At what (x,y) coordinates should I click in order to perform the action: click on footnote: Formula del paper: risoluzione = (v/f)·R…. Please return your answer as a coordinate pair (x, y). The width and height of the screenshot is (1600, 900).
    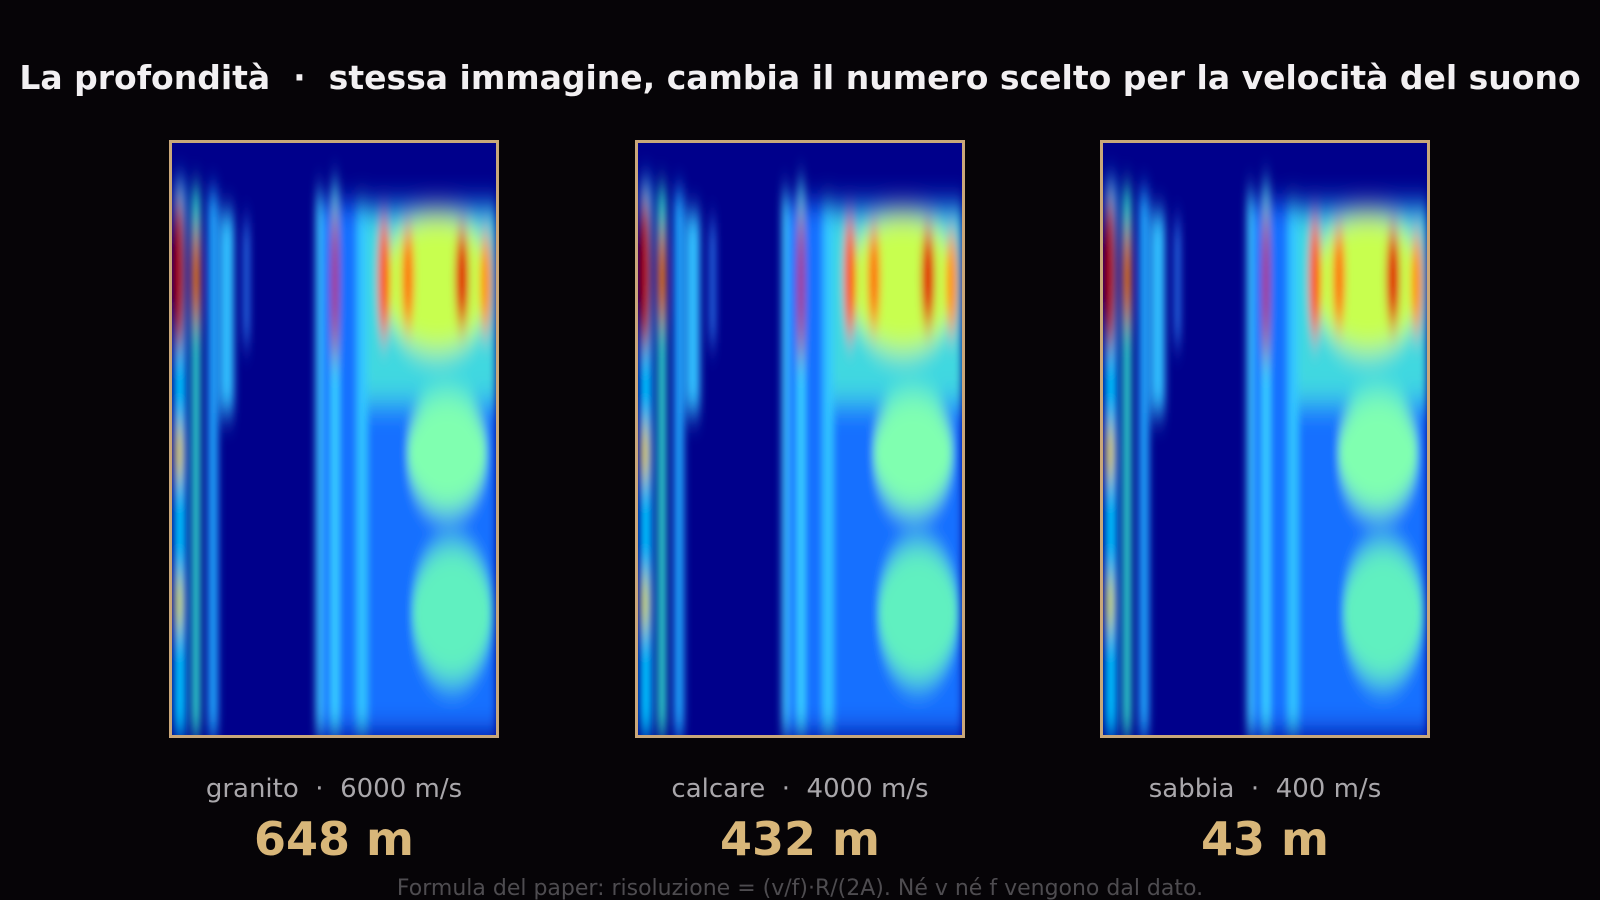
    Looking at the image, I should click on (800, 888).